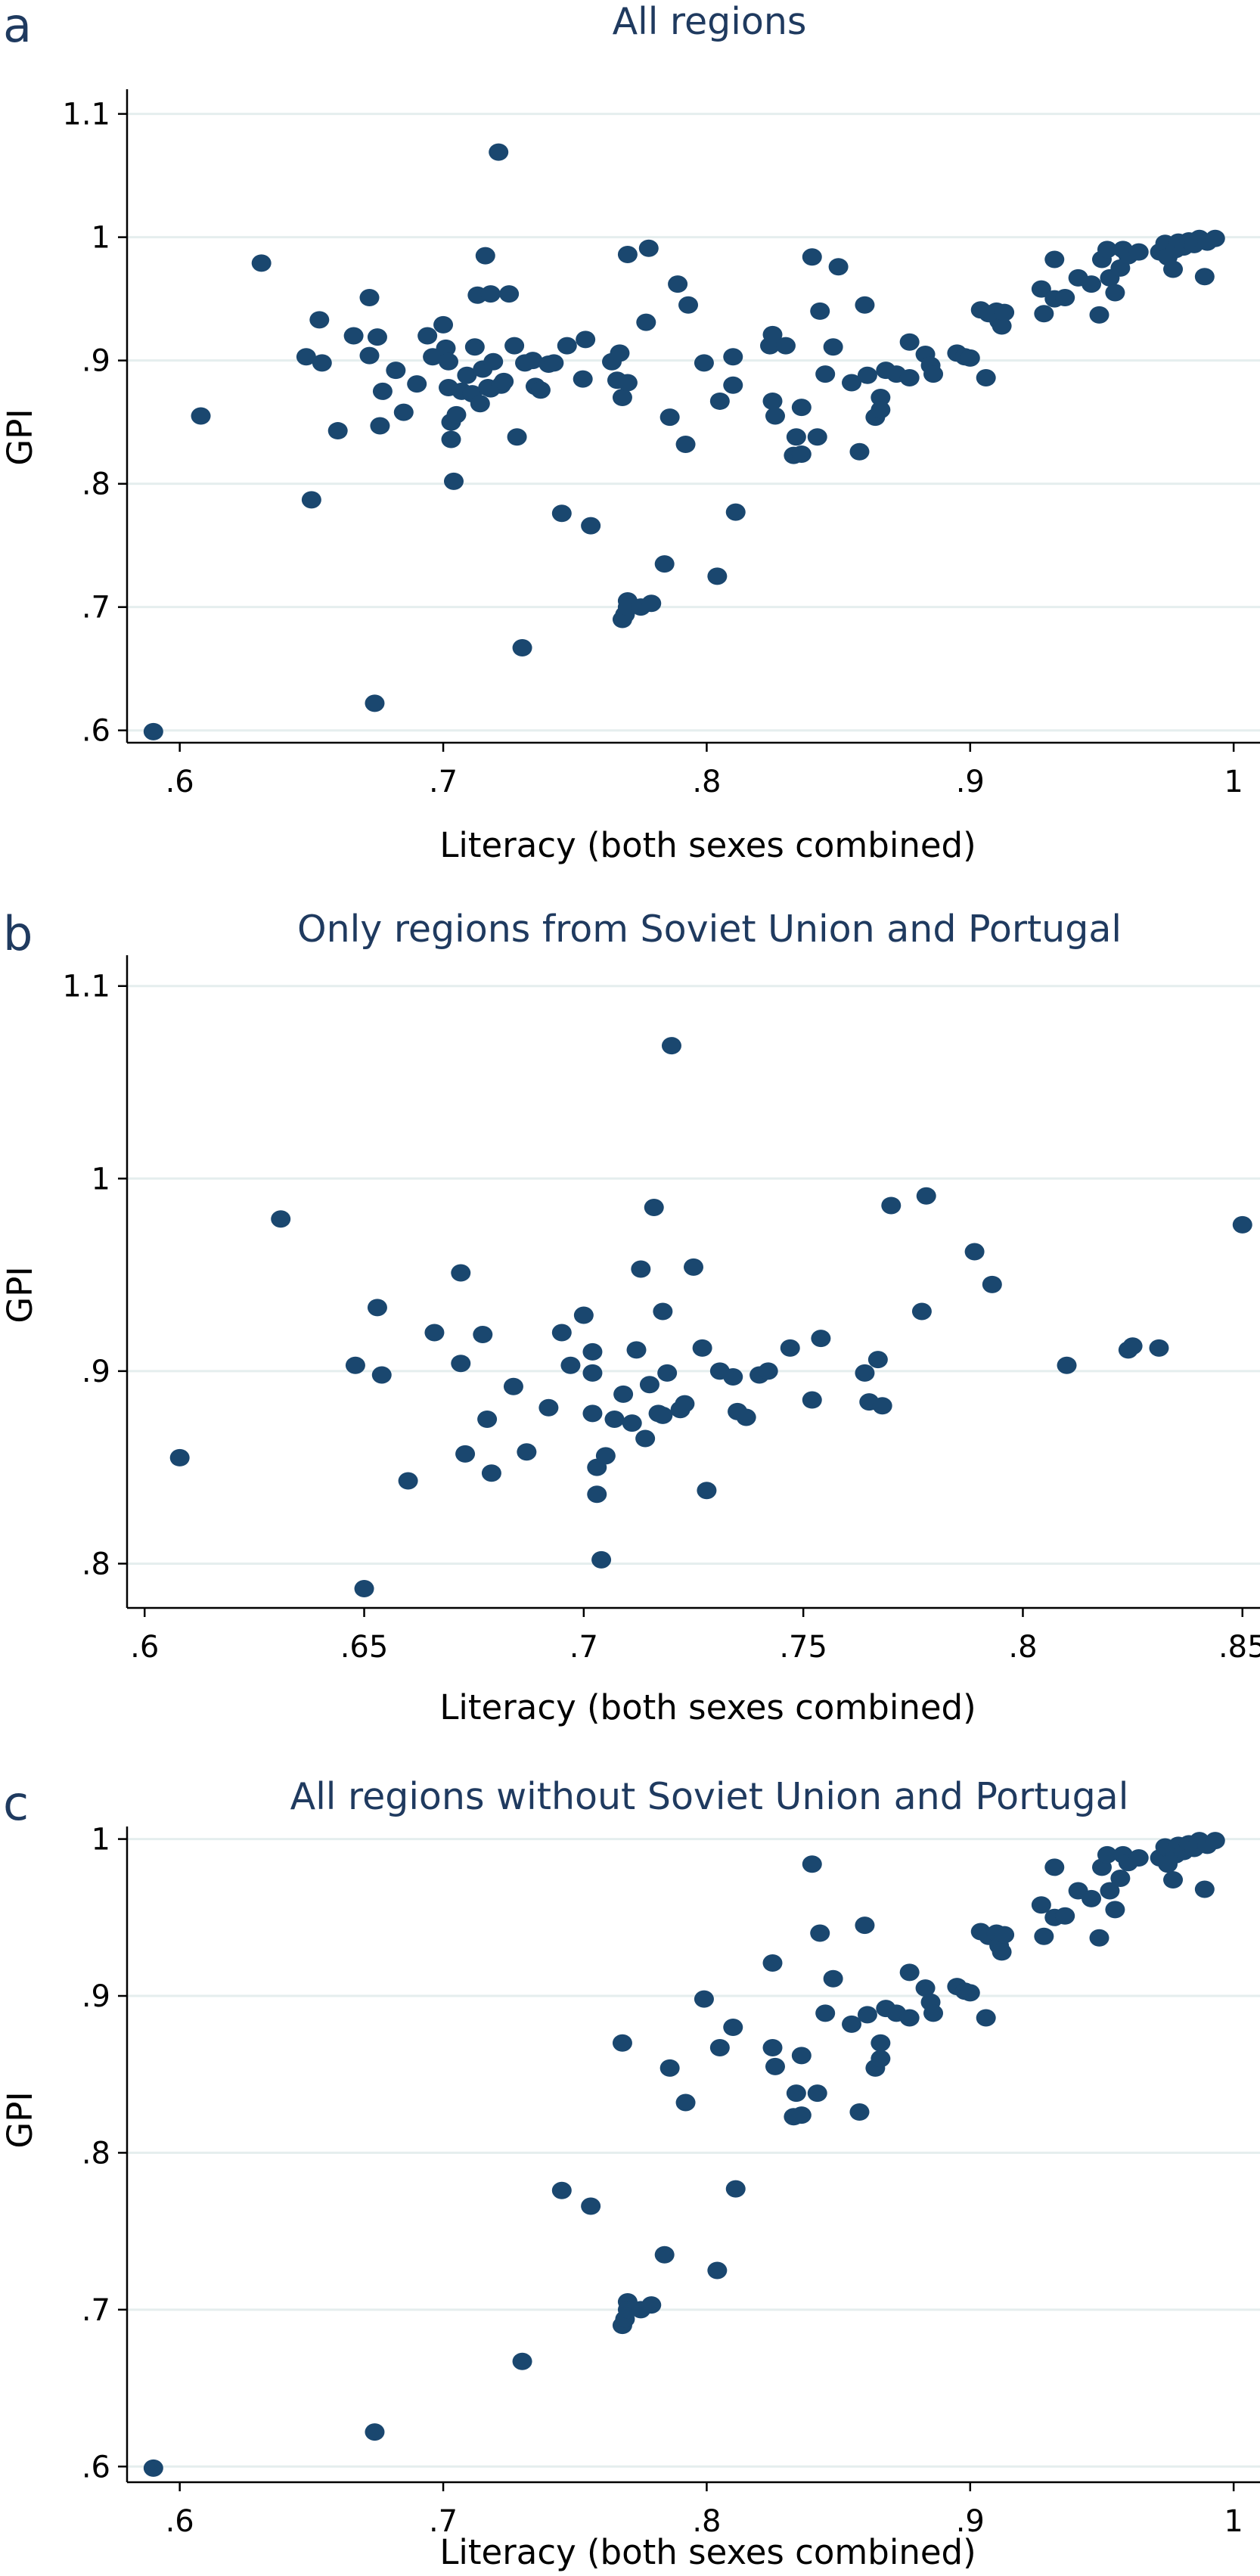  I want to click on y-tick-label: .9, so click(96, 361).